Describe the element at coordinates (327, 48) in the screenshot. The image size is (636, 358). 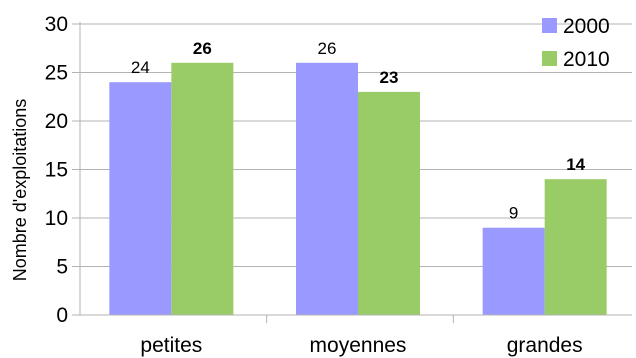
I see `data-label-moyennes-2000: 26` at that location.